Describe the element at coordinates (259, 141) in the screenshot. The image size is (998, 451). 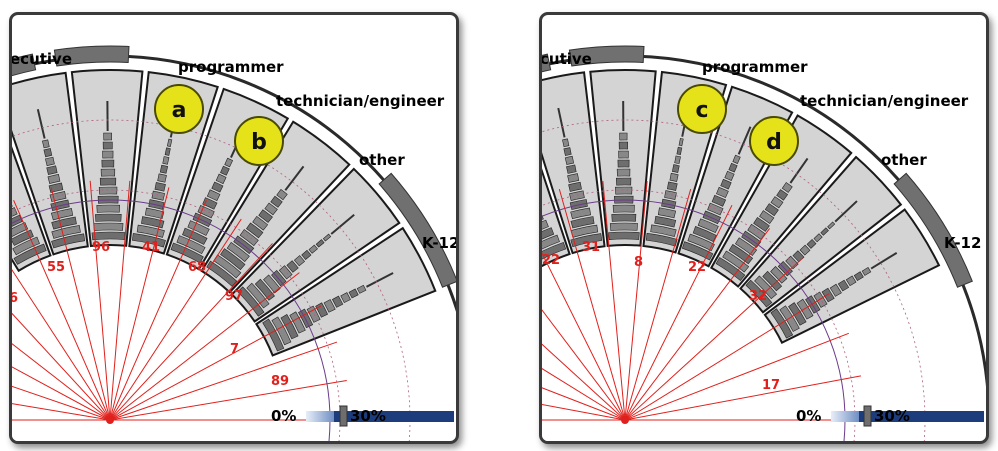
I see `badge-b: b` at that location.